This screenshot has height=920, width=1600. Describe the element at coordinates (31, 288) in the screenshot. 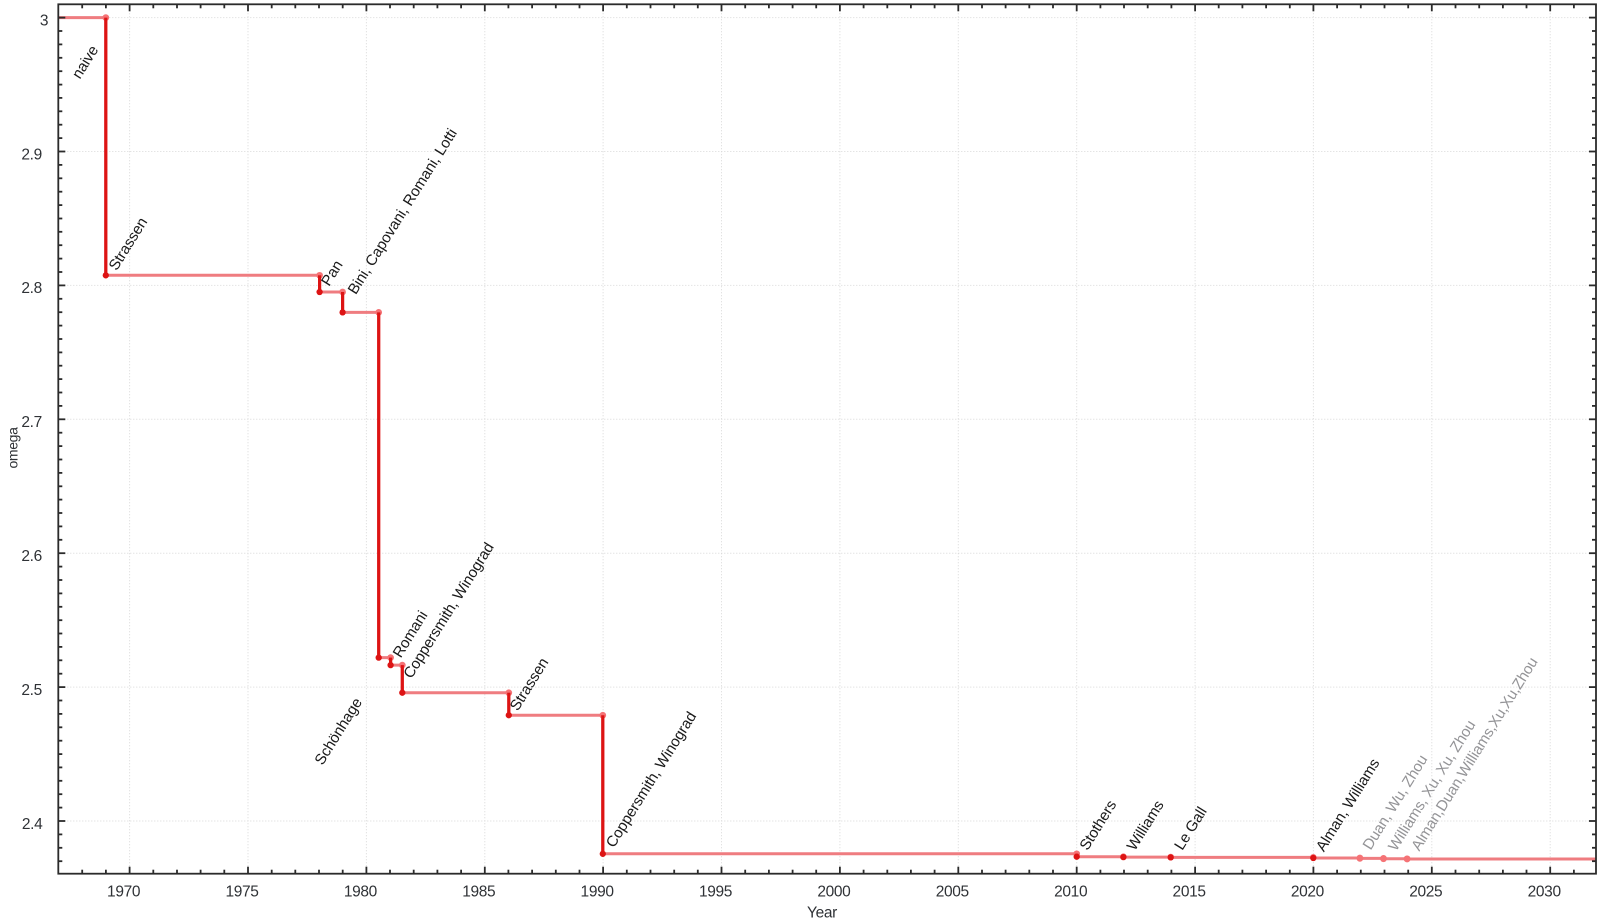

I see `svg-text: 2.8` at that location.